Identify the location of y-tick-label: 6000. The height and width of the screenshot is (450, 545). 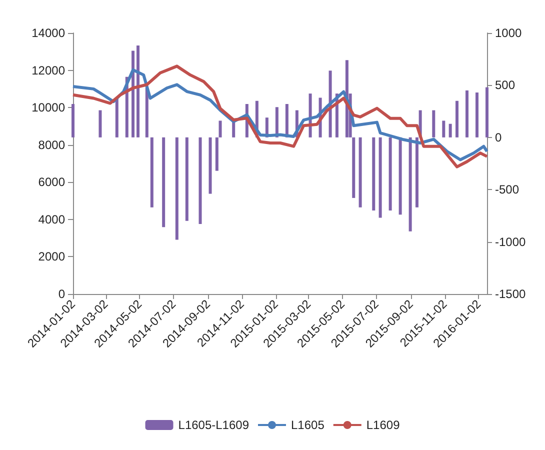
(52, 182).